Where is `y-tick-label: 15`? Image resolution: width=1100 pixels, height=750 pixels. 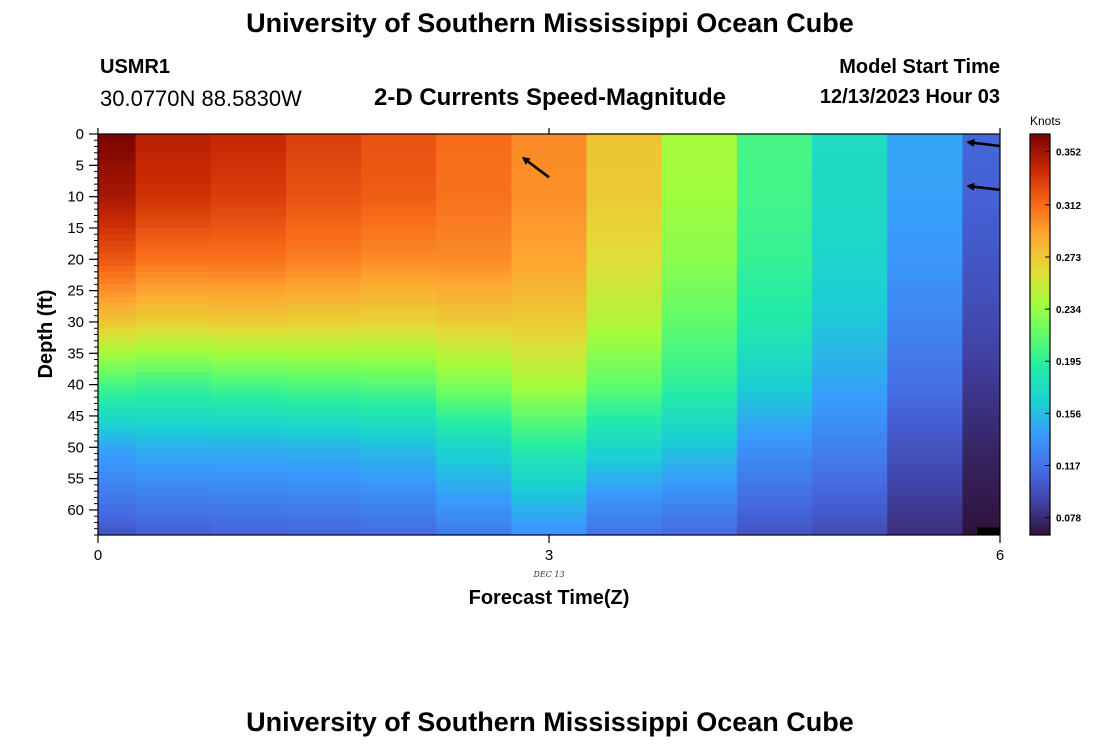 y-tick-label: 15 is located at coordinates (75, 228).